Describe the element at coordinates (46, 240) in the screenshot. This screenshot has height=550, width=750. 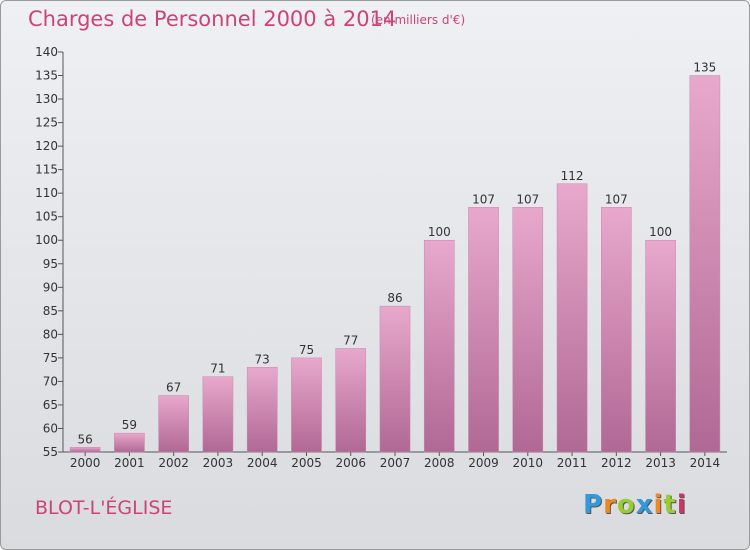
I see `y-tick-label: 100` at that location.